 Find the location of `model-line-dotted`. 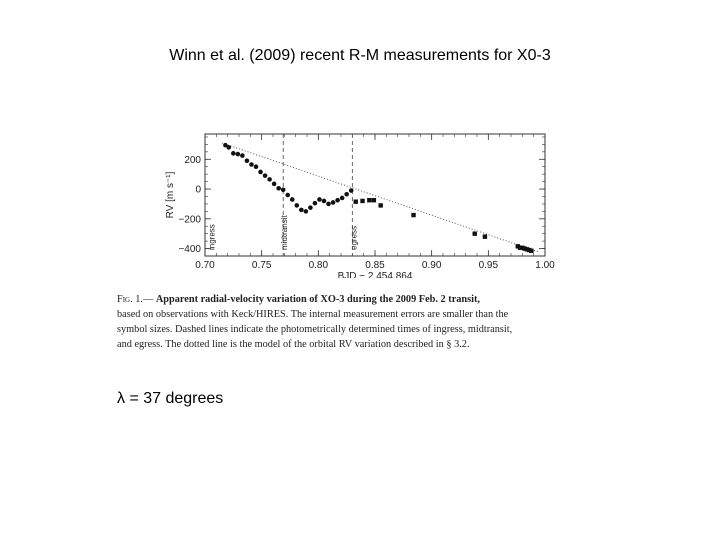

model-line-dotted is located at coordinates (380, 197).